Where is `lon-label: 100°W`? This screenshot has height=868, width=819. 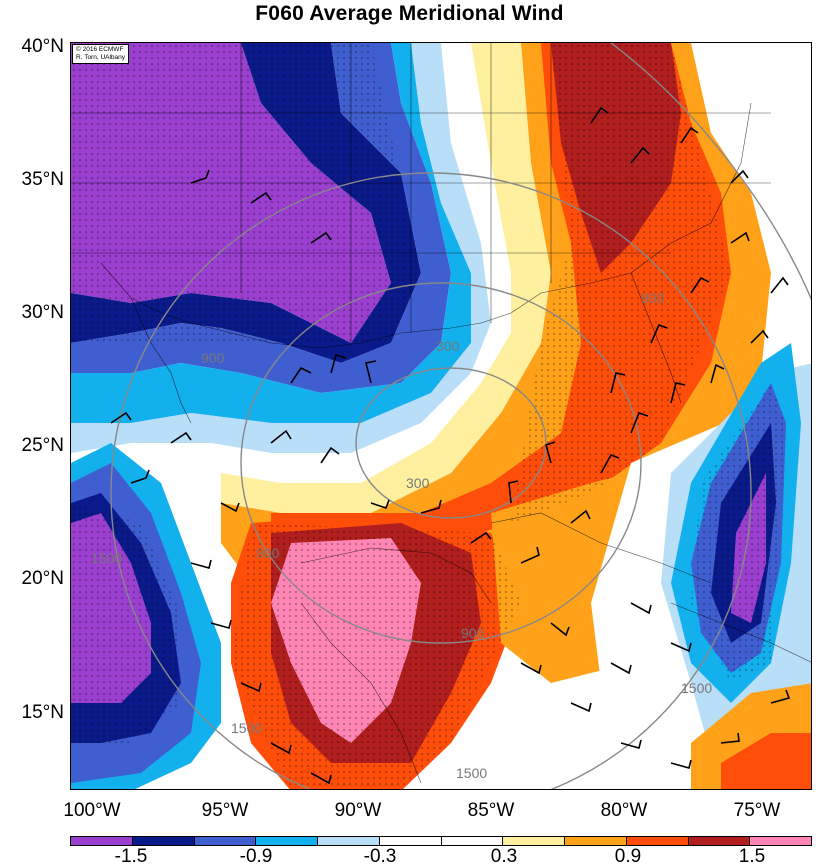 lon-label: 100°W is located at coordinates (92, 810).